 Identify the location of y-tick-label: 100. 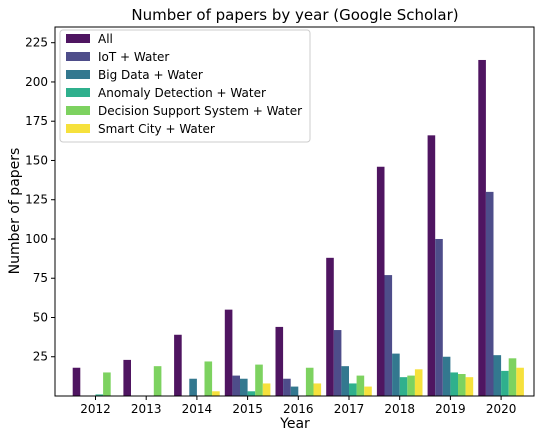
(36, 239).